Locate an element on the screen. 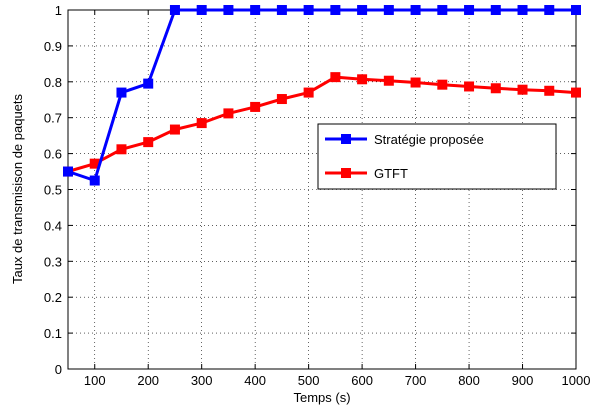 The width and height of the screenshot is (610, 419). y-tick-label: 0 is located at coordinates (58, 369).